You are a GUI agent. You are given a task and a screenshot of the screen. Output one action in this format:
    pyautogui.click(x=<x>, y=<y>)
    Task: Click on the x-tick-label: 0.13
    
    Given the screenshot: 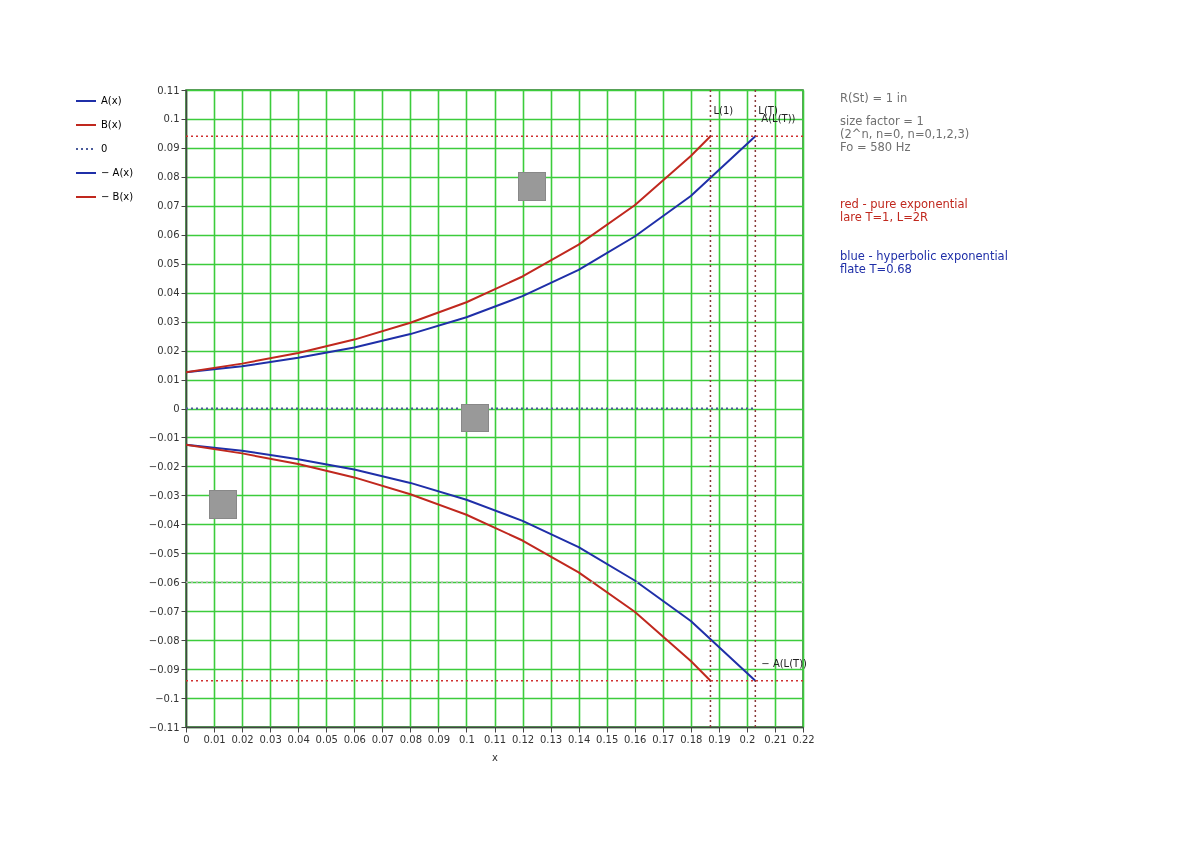 What is the action you would take?
    pyautogui.click(x=551, y=739)
    